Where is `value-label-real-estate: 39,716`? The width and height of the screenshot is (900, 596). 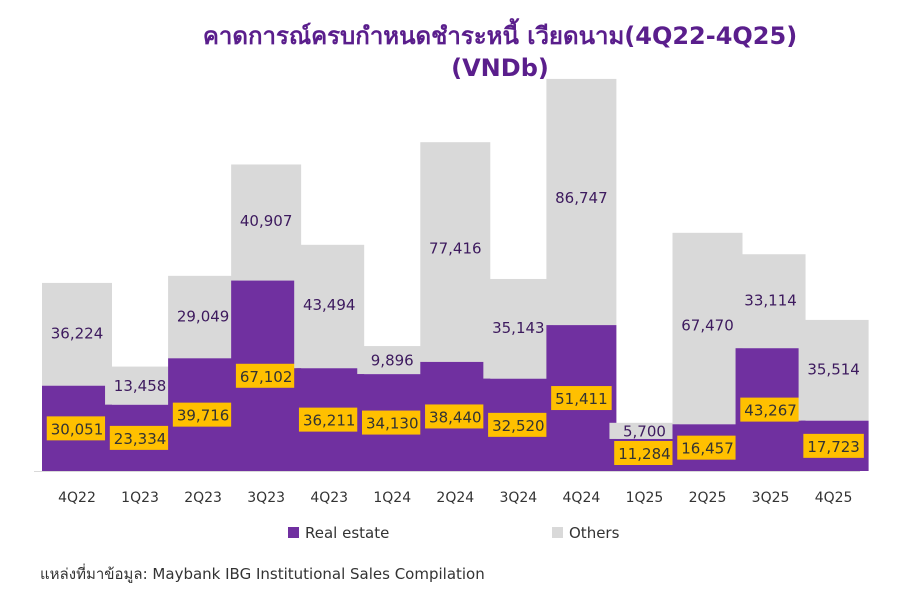
value-label-real-estate: 39,716 is located at coordinates (203, 416).